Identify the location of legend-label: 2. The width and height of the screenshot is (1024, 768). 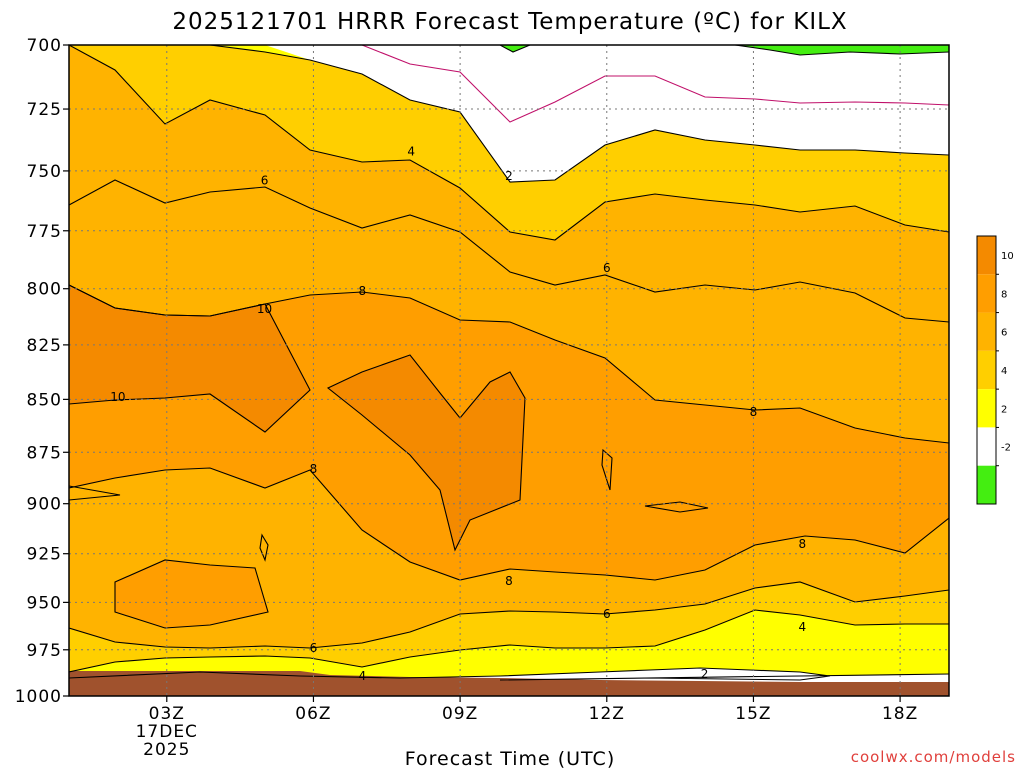
(1004, 409).